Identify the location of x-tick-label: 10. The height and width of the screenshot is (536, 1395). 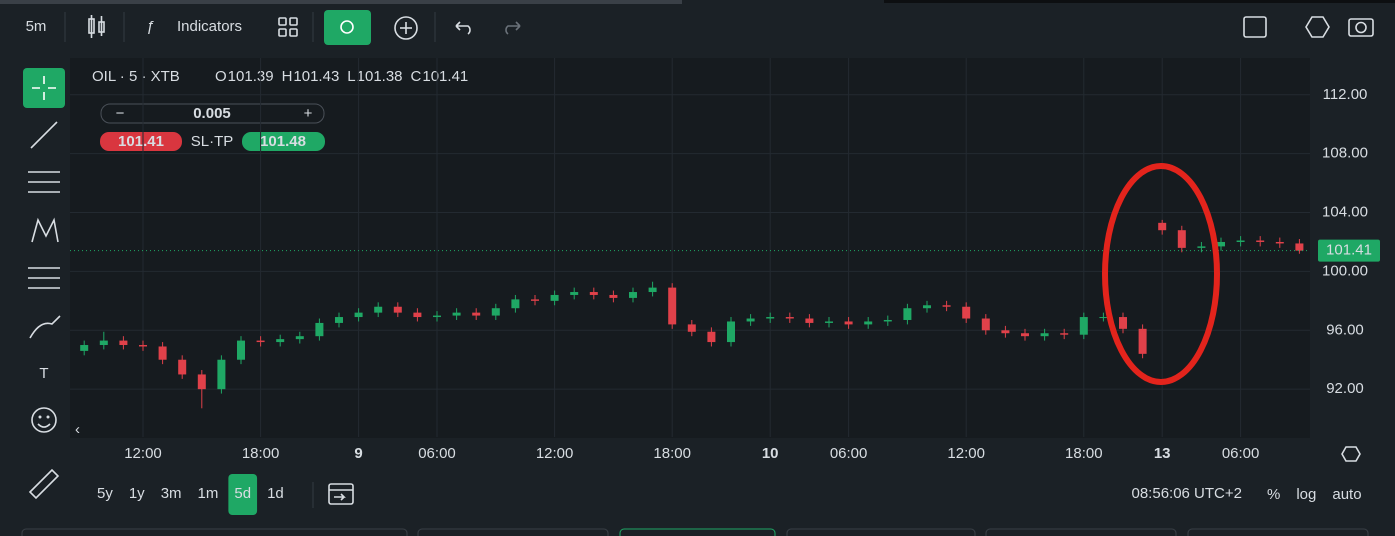
(770, 453).